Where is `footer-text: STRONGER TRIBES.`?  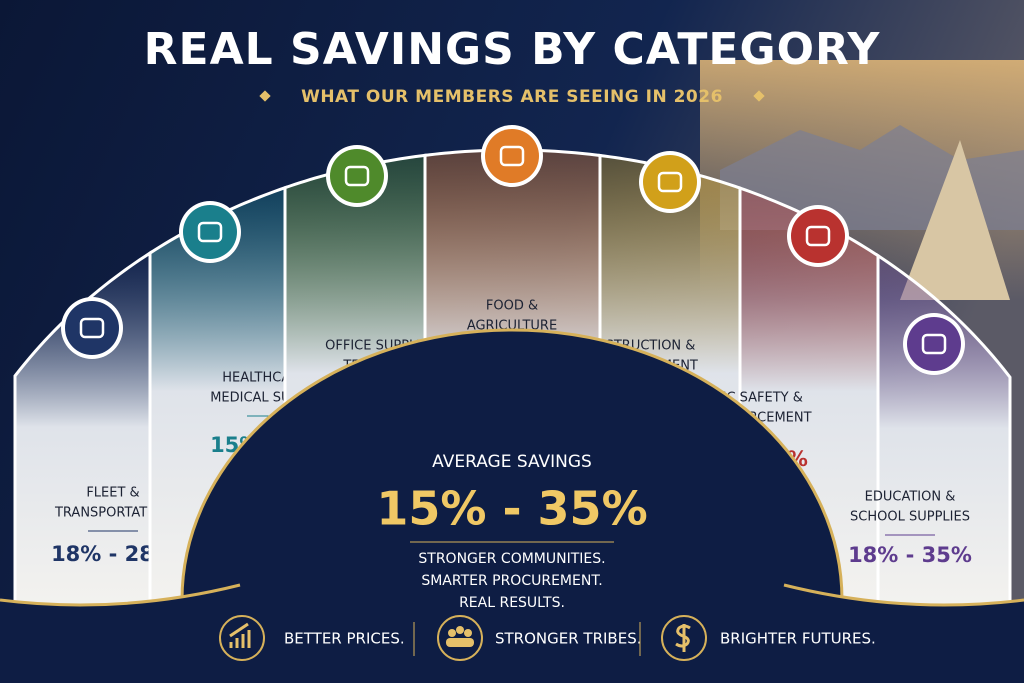
footer-text: STRONGER TRIBES. is located at coordinates (568, 639).